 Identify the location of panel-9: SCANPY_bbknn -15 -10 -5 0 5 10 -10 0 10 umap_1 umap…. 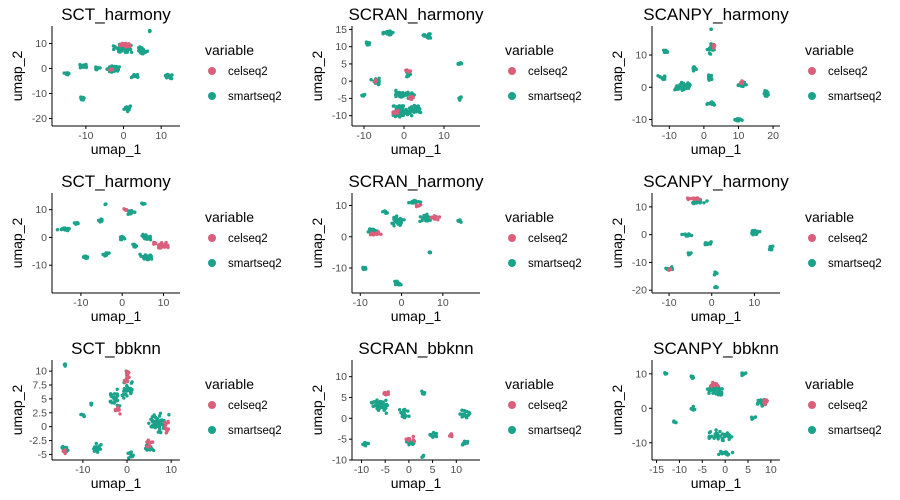
(745, 415).